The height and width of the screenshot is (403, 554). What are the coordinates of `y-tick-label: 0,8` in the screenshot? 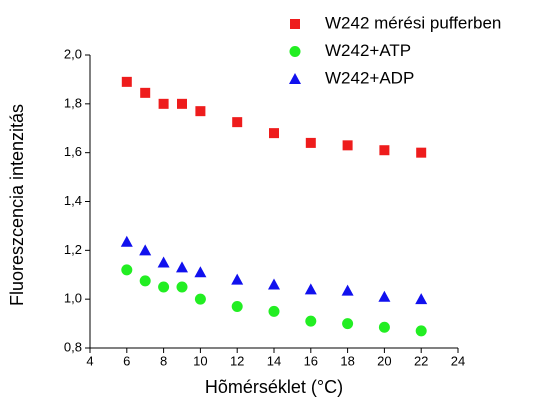 It's located at (73, 346).